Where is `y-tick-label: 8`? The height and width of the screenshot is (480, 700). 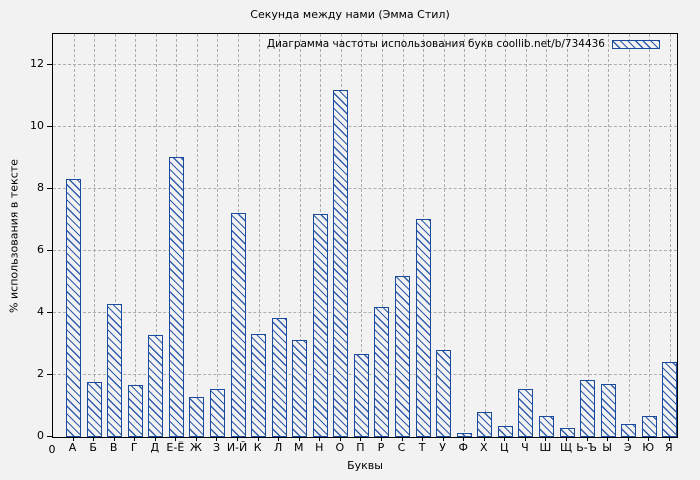 y-tick-label: 8 is located at coordinates (40, 187).